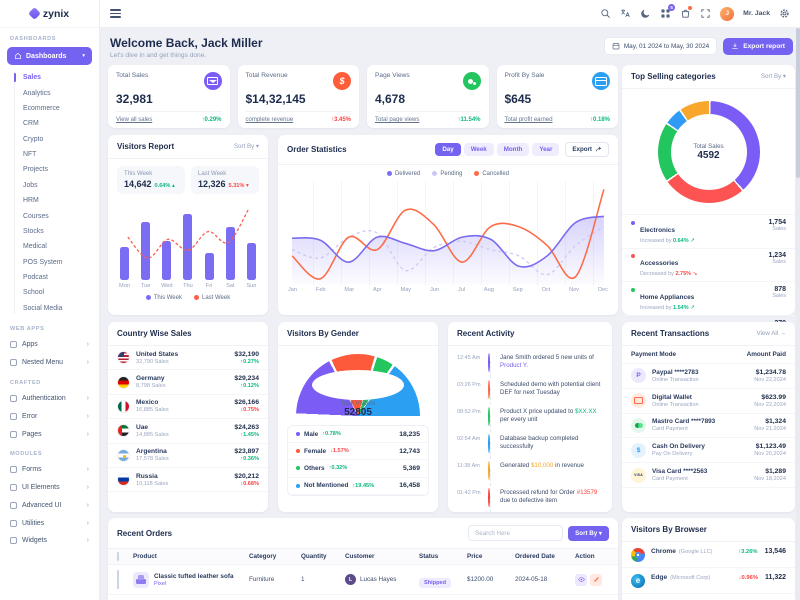 This screenshot has height=600, width=800. What do you see at coordinates (31, 201) in the screenshot?
I see `sidebar-submenu-item: HRM` at bounding box center [31, 201].